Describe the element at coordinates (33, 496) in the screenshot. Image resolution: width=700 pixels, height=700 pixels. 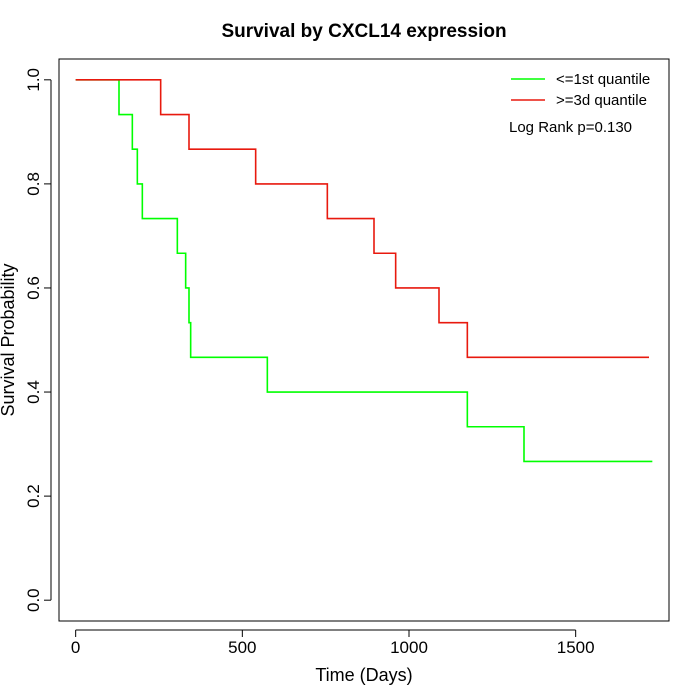
I see `y-tick-label: 0.2` at that location.